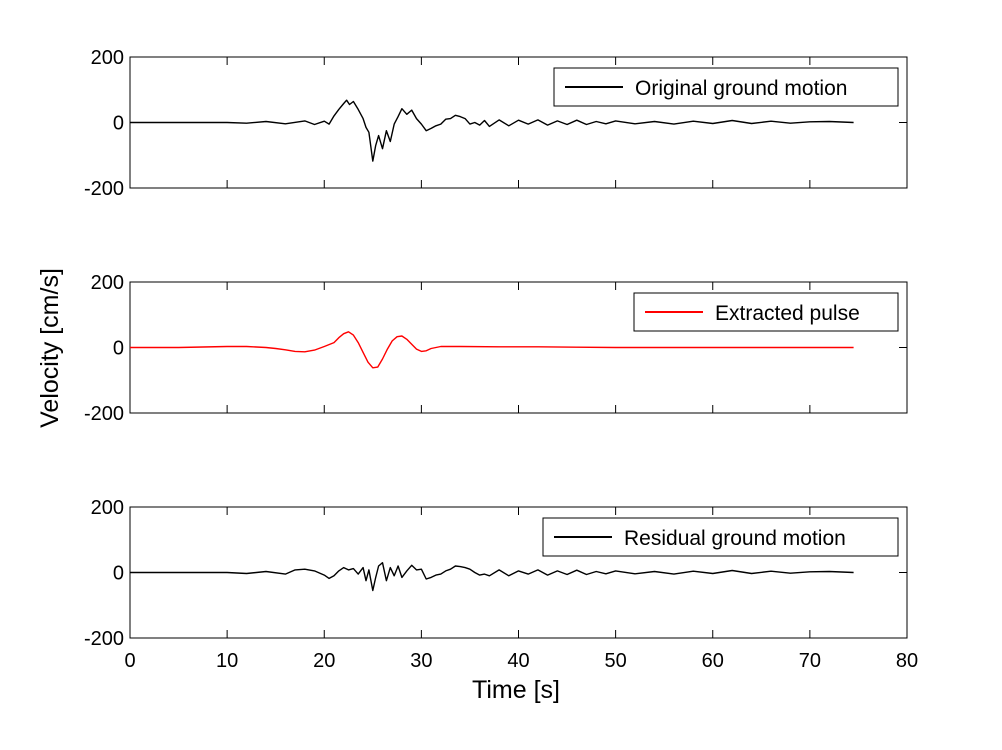 Image resolution: width=1002 pixels, height=750 pixels. Describe the element at coordinates (421, 661) in the screenshot. I see `x-tick-label: 30` at that location.